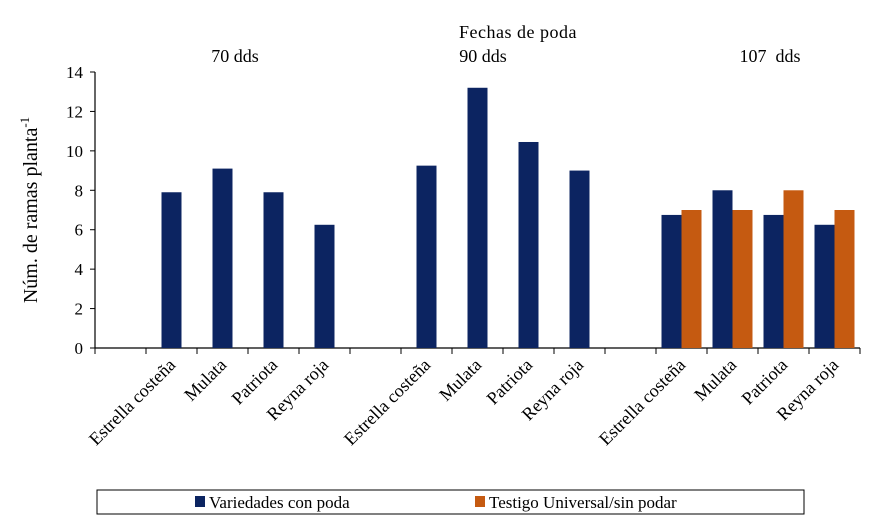 This screenshot has width=883, height=526. What do you see at coordinates (75, 72) in the screenshot?
I see `y-tick-label: 14` at bounding box center [75, 72].